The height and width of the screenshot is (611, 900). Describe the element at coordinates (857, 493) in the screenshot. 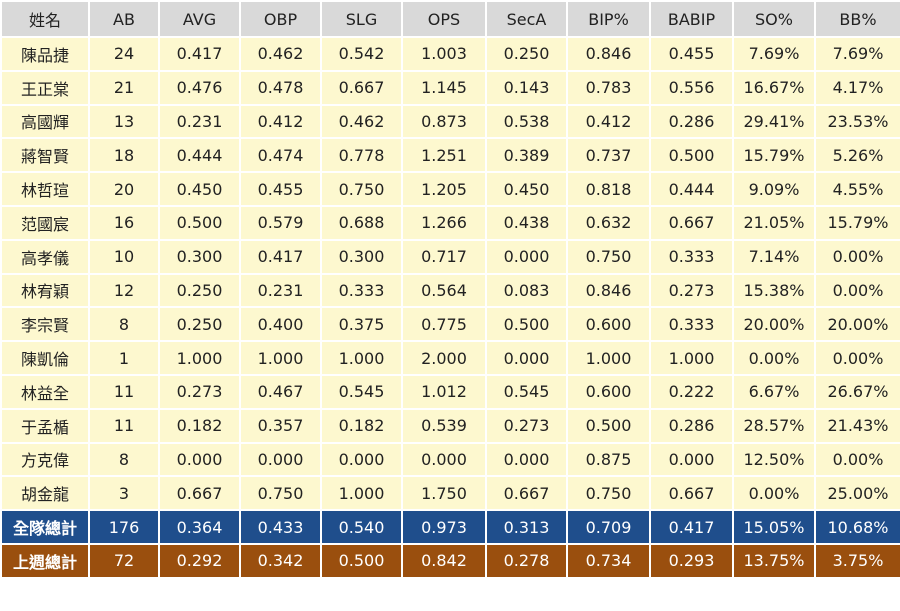

I see `stat-cell: 25.00%` at that location.